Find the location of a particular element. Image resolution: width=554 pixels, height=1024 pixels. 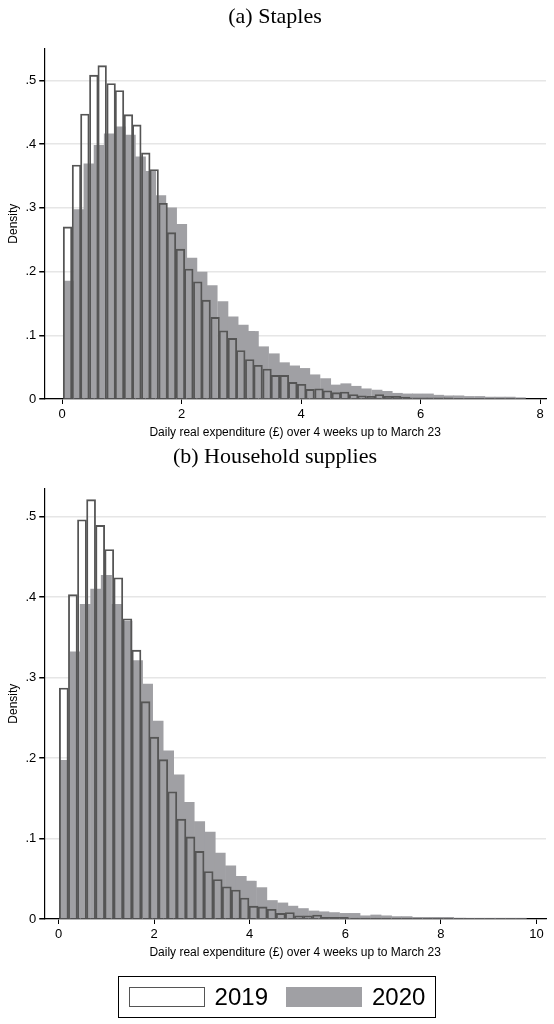

x-tick-label: 10 is located at coordinates (536, 934).